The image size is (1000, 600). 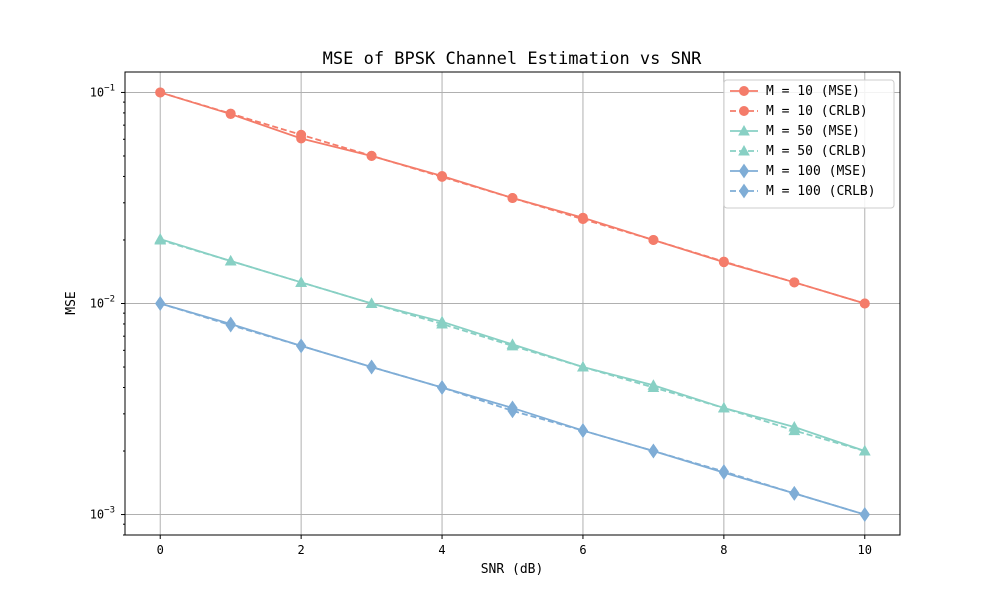 What do you see at coordinates (512, 59) in the screenshot?
I see `chart-title: MSE of BPSK Channel Estimation vs SNR` at bounding box center [512, 59].